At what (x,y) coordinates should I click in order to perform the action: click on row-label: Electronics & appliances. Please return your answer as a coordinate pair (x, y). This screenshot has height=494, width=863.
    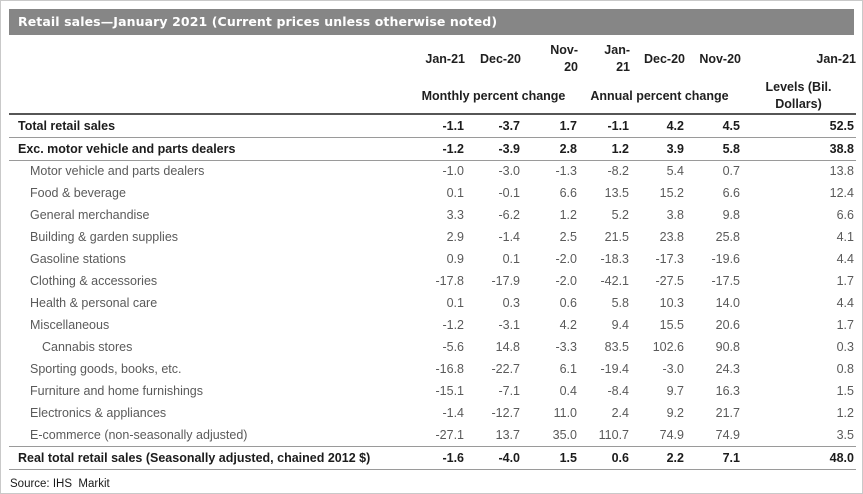
    Looking at the image, I should click on (98, 413).